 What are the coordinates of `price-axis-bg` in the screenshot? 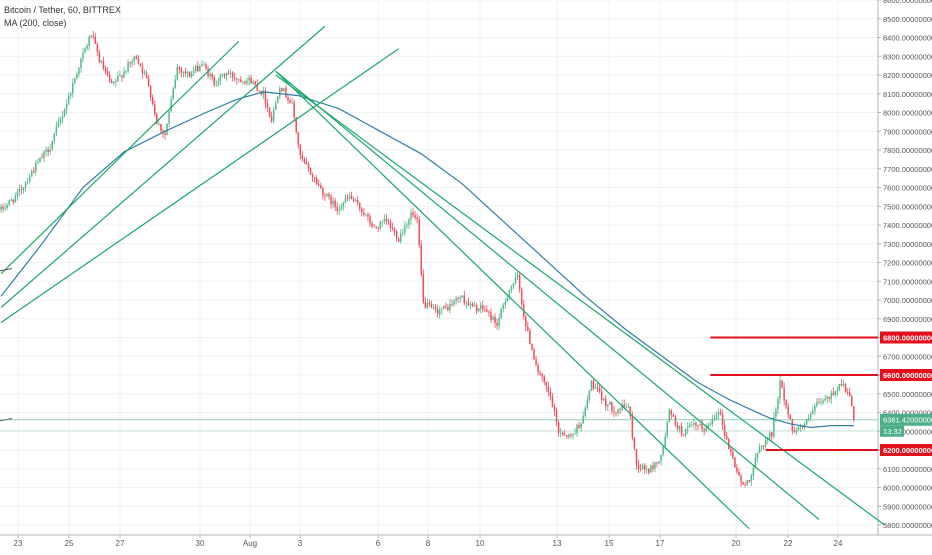 It's located at (905, 275).